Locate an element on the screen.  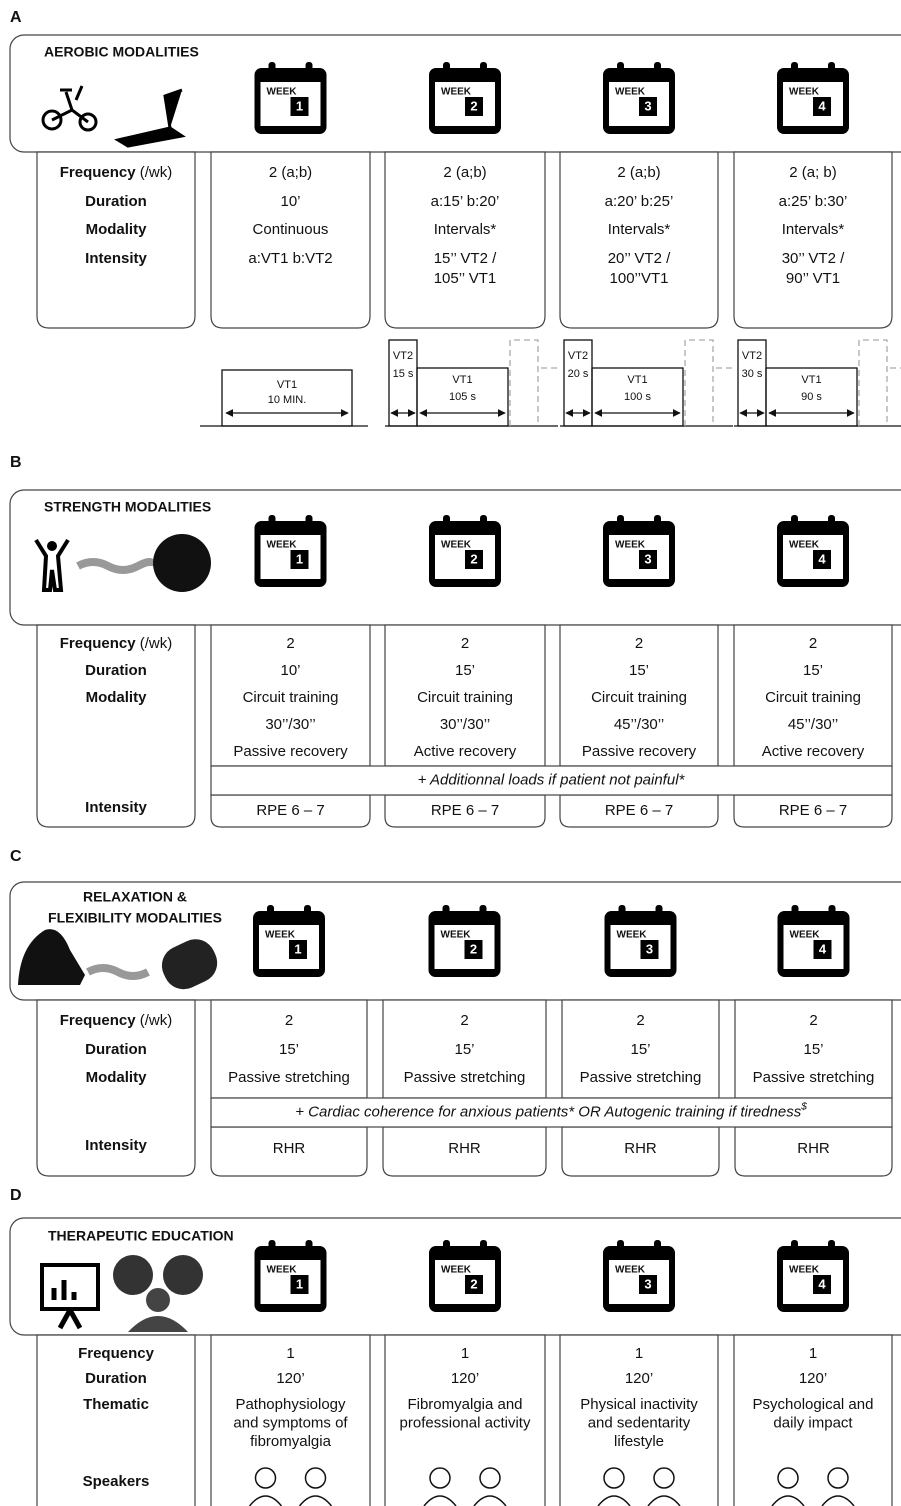
cell-text: daily impact is located at coordinates (813, 1422).